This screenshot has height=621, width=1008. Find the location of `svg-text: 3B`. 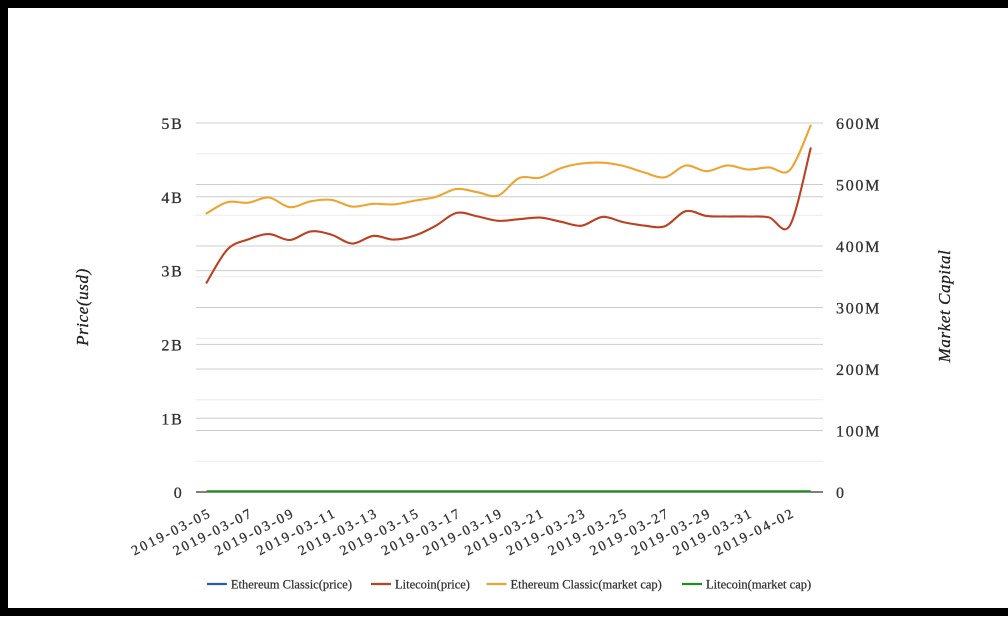

svg-text: 3B is located at coordinates (172, 272).